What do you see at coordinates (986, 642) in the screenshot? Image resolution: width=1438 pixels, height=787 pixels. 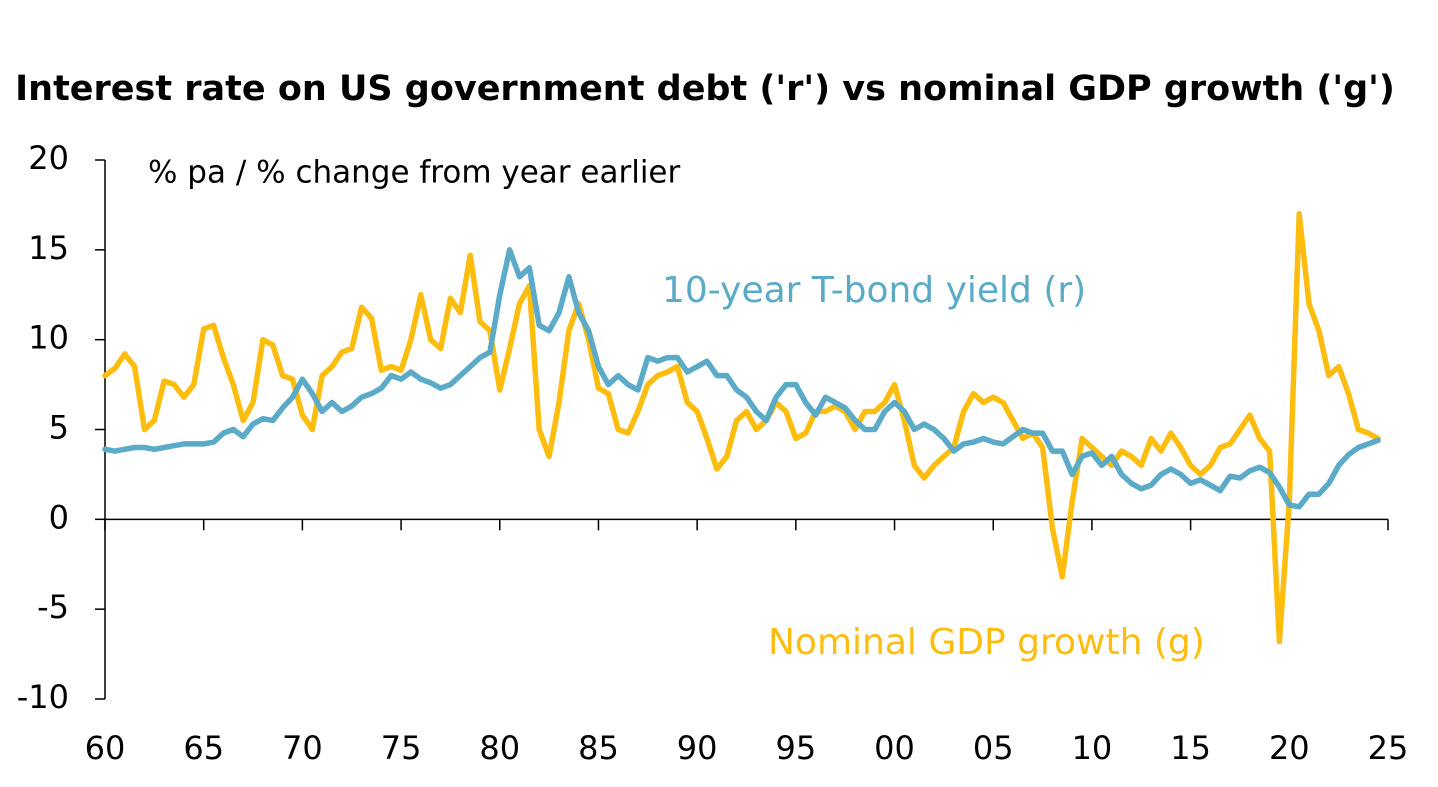 I see `annotation: Nominal GDP growth (g)` at bounding box center [986, 642].